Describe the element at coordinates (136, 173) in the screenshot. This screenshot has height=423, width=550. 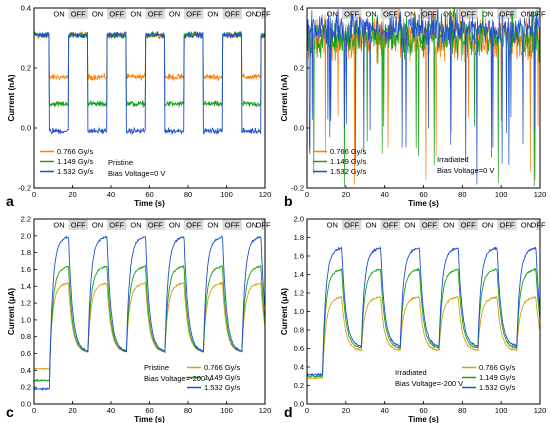
I see `annotation-text: Bias Voltage=0 V` at that location.